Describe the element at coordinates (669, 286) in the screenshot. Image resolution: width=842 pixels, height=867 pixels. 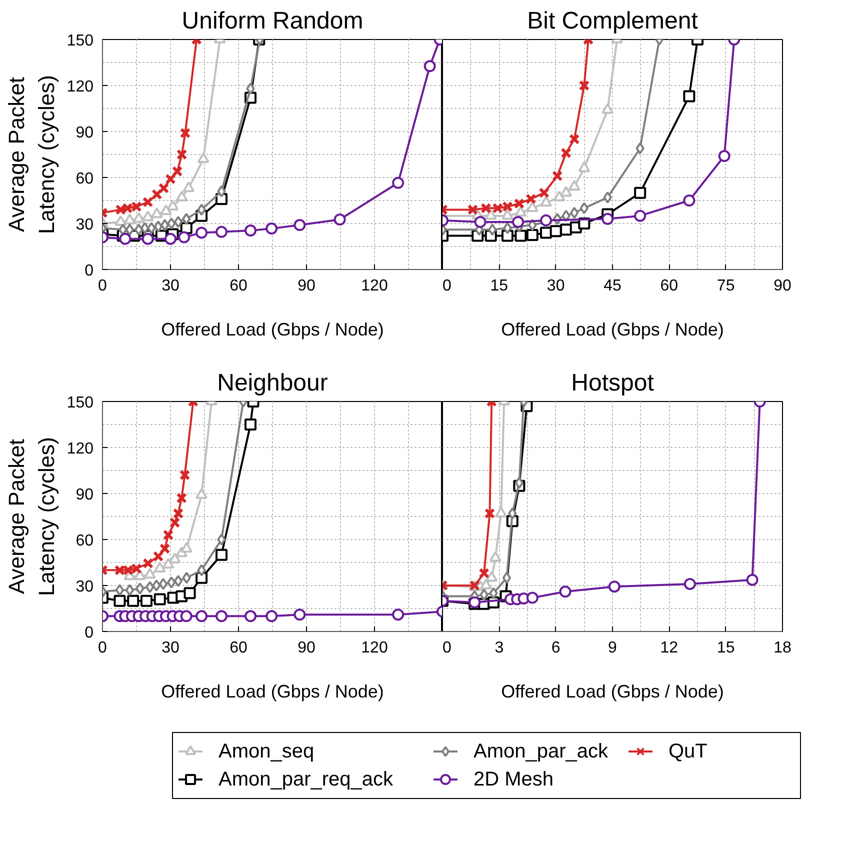
I see `x-tick-label: 60` at that location.